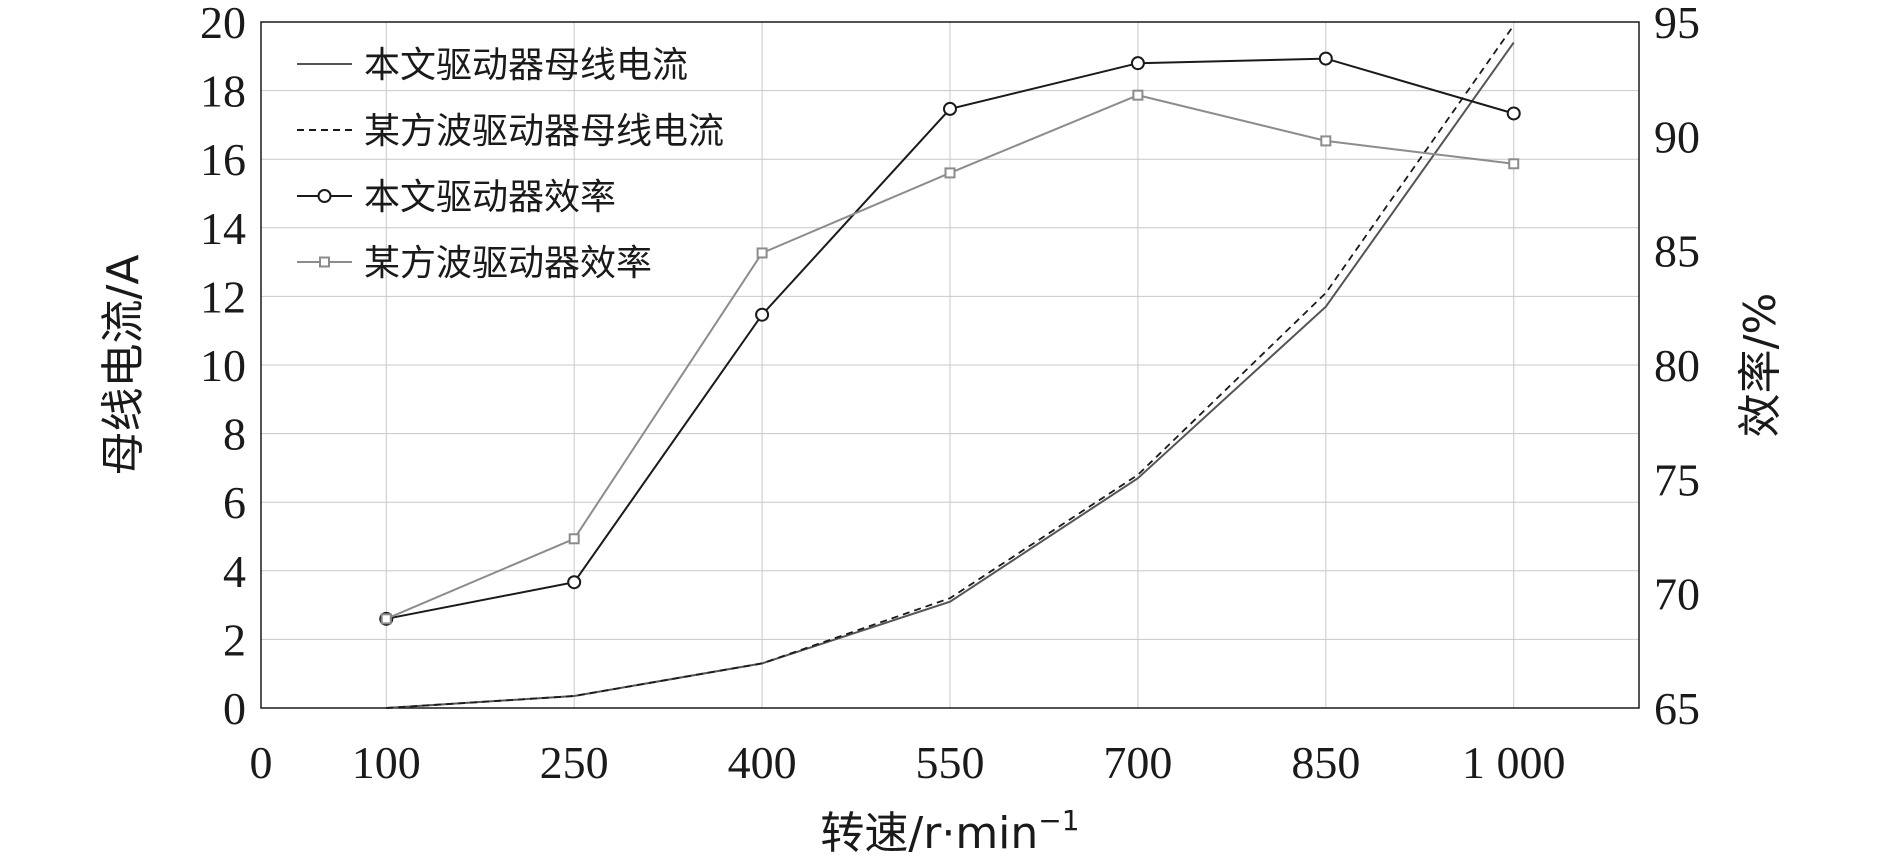 The height and width of the screenshot is (857, 1890). Describe the element at coordinates (223, 91) in the screenshot. I see `y-left-tick-label: 18` at that location.